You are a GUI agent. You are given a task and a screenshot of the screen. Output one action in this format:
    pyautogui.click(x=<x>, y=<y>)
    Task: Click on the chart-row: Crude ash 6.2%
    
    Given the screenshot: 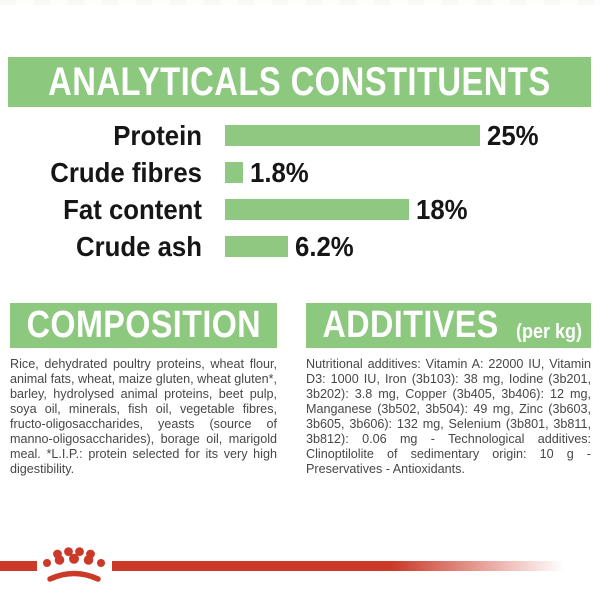 What is the action you would take?
    pyautogui.click(x=300, y=246)
    